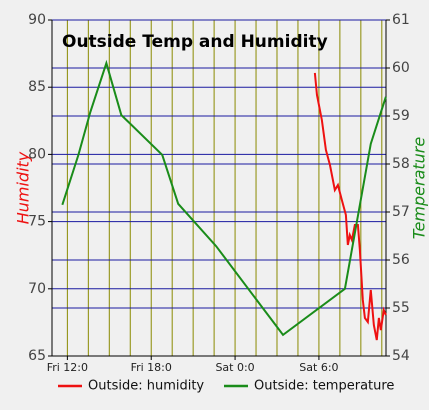 The height and width of the screenshot is (410, 429). Describe the element at coordinates (401, 20) in the screenshot. I see `y2-tick-label: 61` at that location.